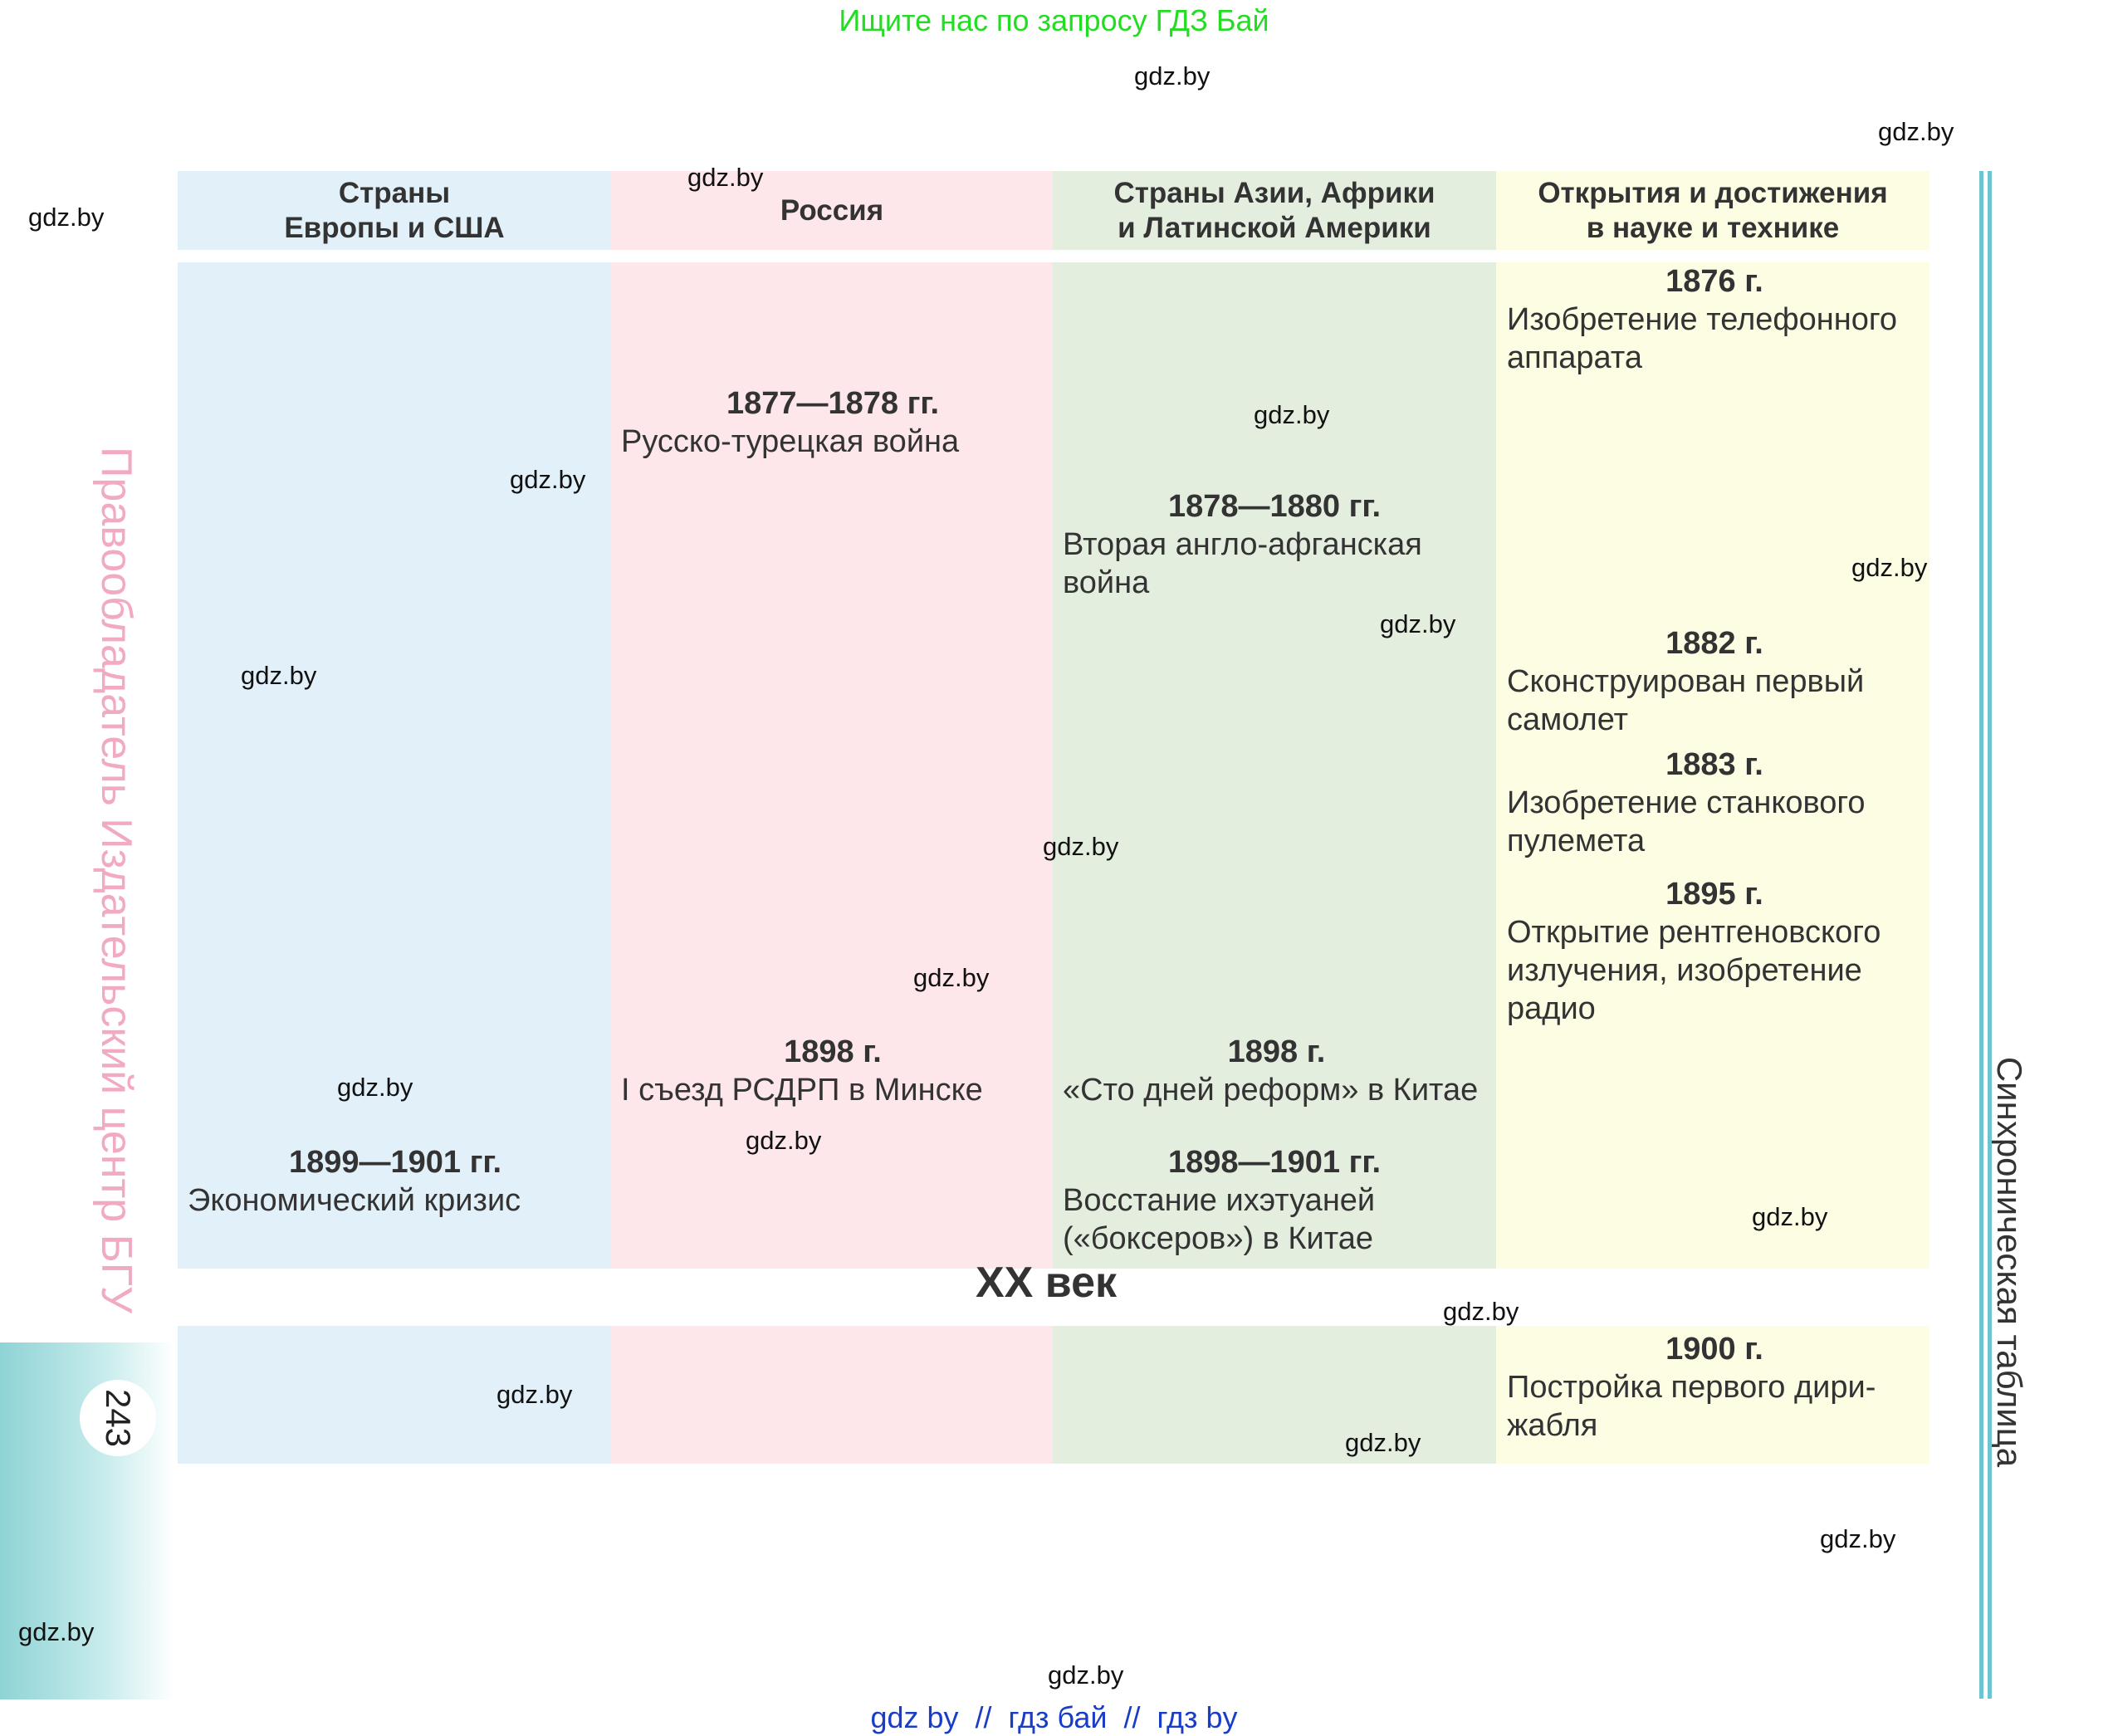 The image size is (2108, 1736). What do you see at coordinates (1242, 563) in the screenshot?
I see `entry-text: Вторая англо-афганская война` at bounding box center [1242, 563].